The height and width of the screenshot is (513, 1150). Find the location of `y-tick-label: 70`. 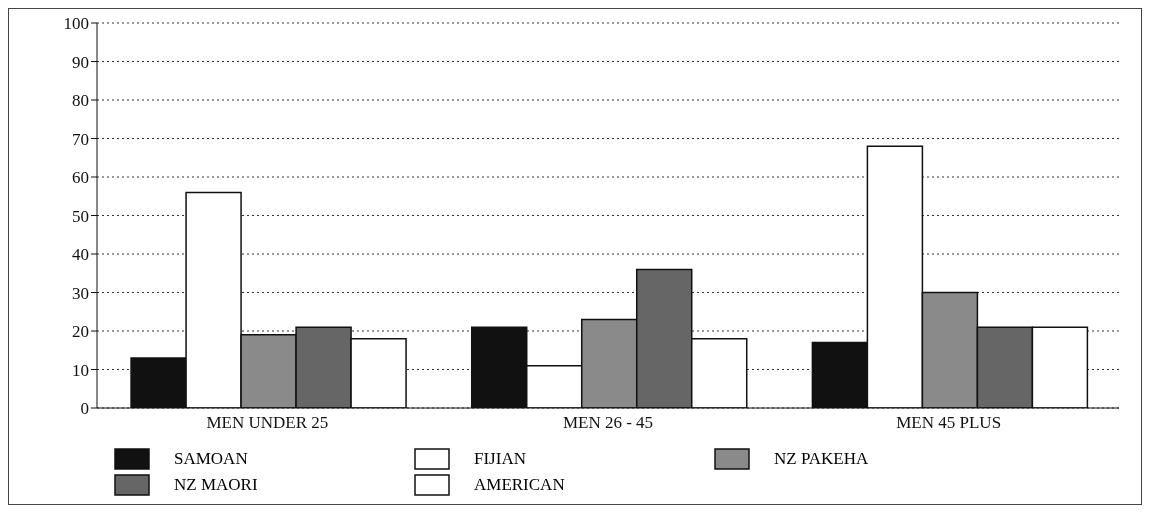

y-tick-label: 70 is located at coordinates (80, 139).